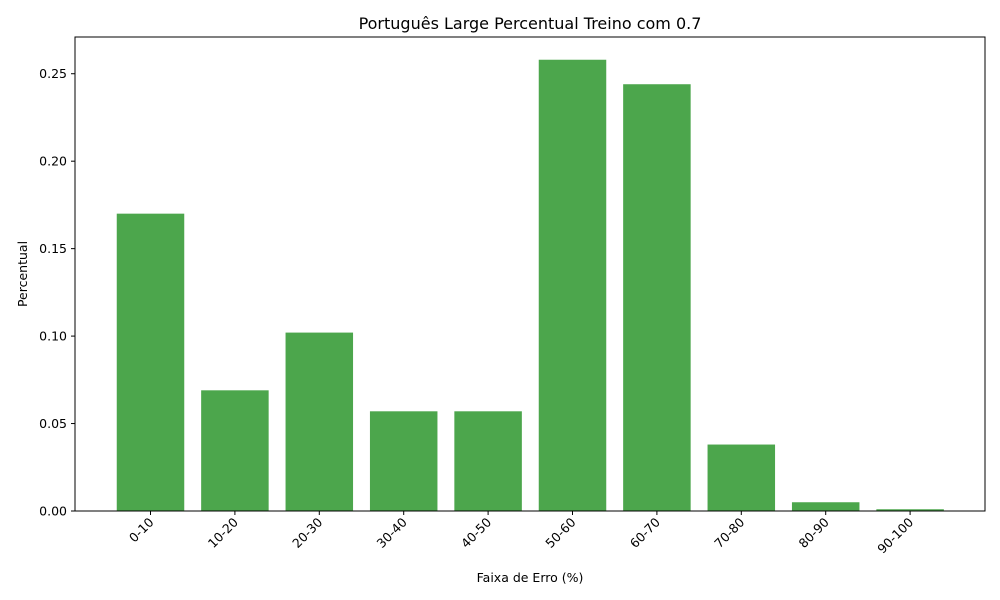 The width and height of the screenshot is (1000, 600). I want to click on y-tick-label: 0.10, so click(53, 336).